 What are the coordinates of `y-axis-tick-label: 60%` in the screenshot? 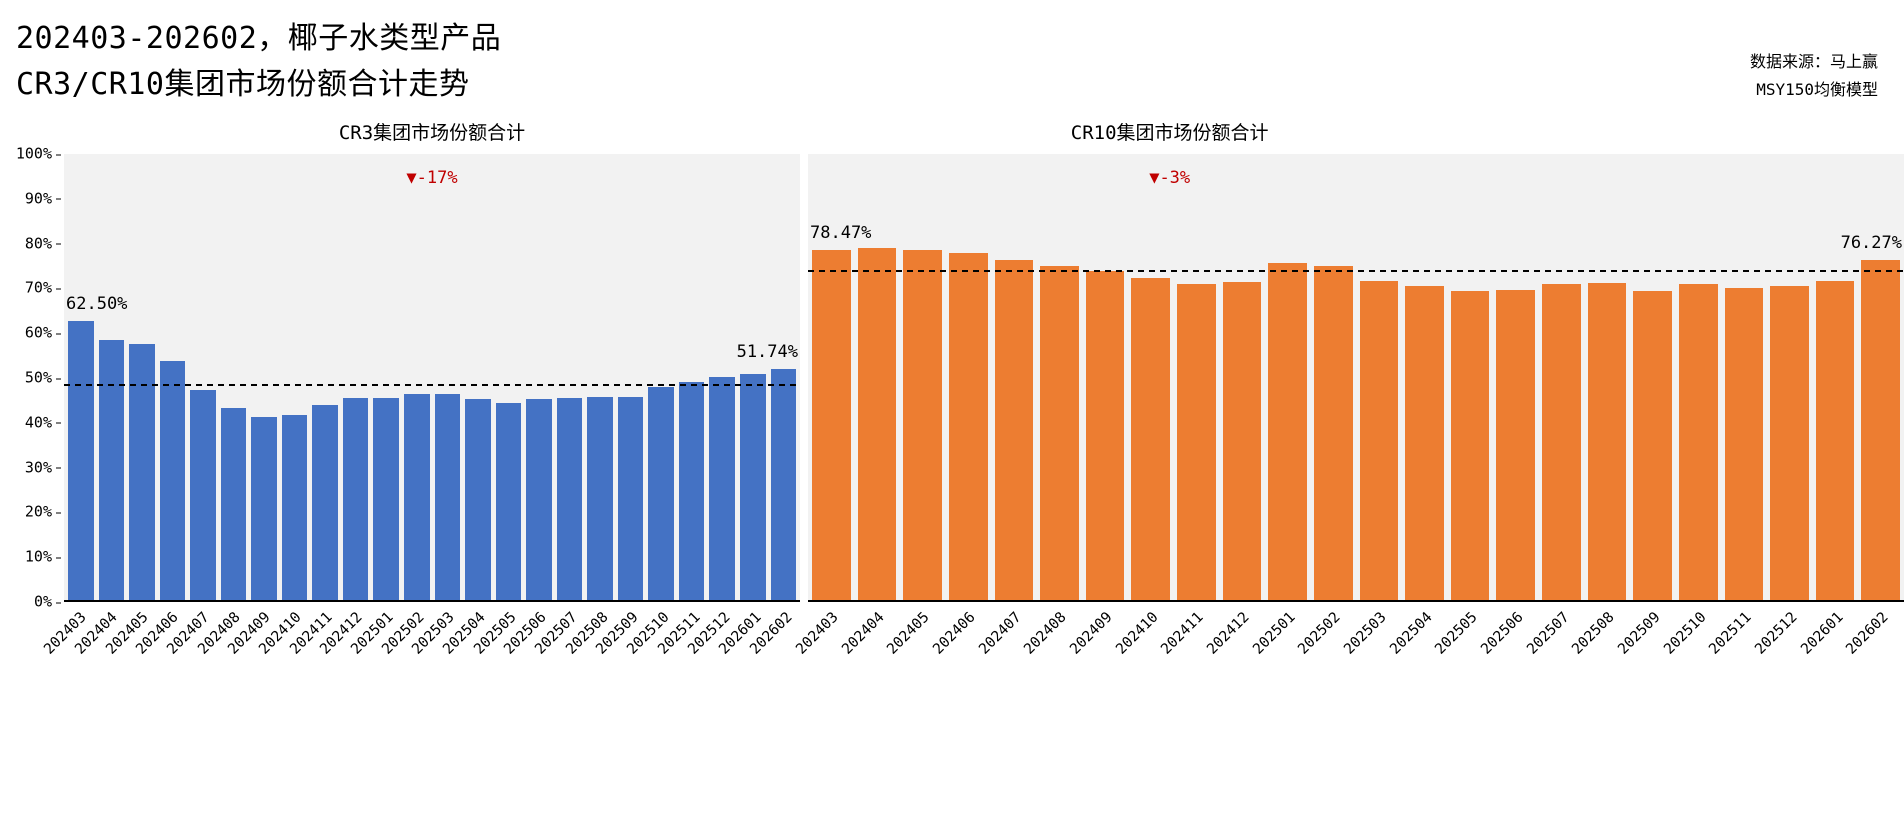 It's located at (43, 332).